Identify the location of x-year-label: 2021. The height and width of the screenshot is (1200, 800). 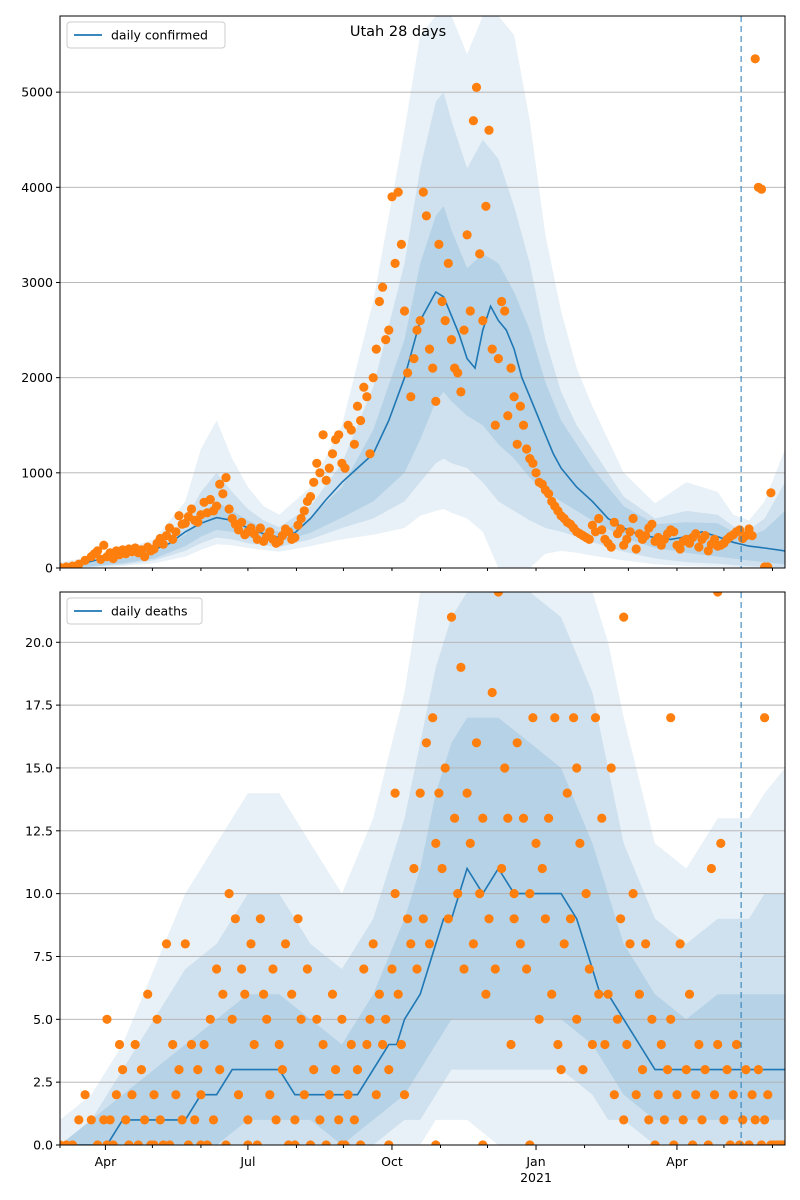
(536, 1177).